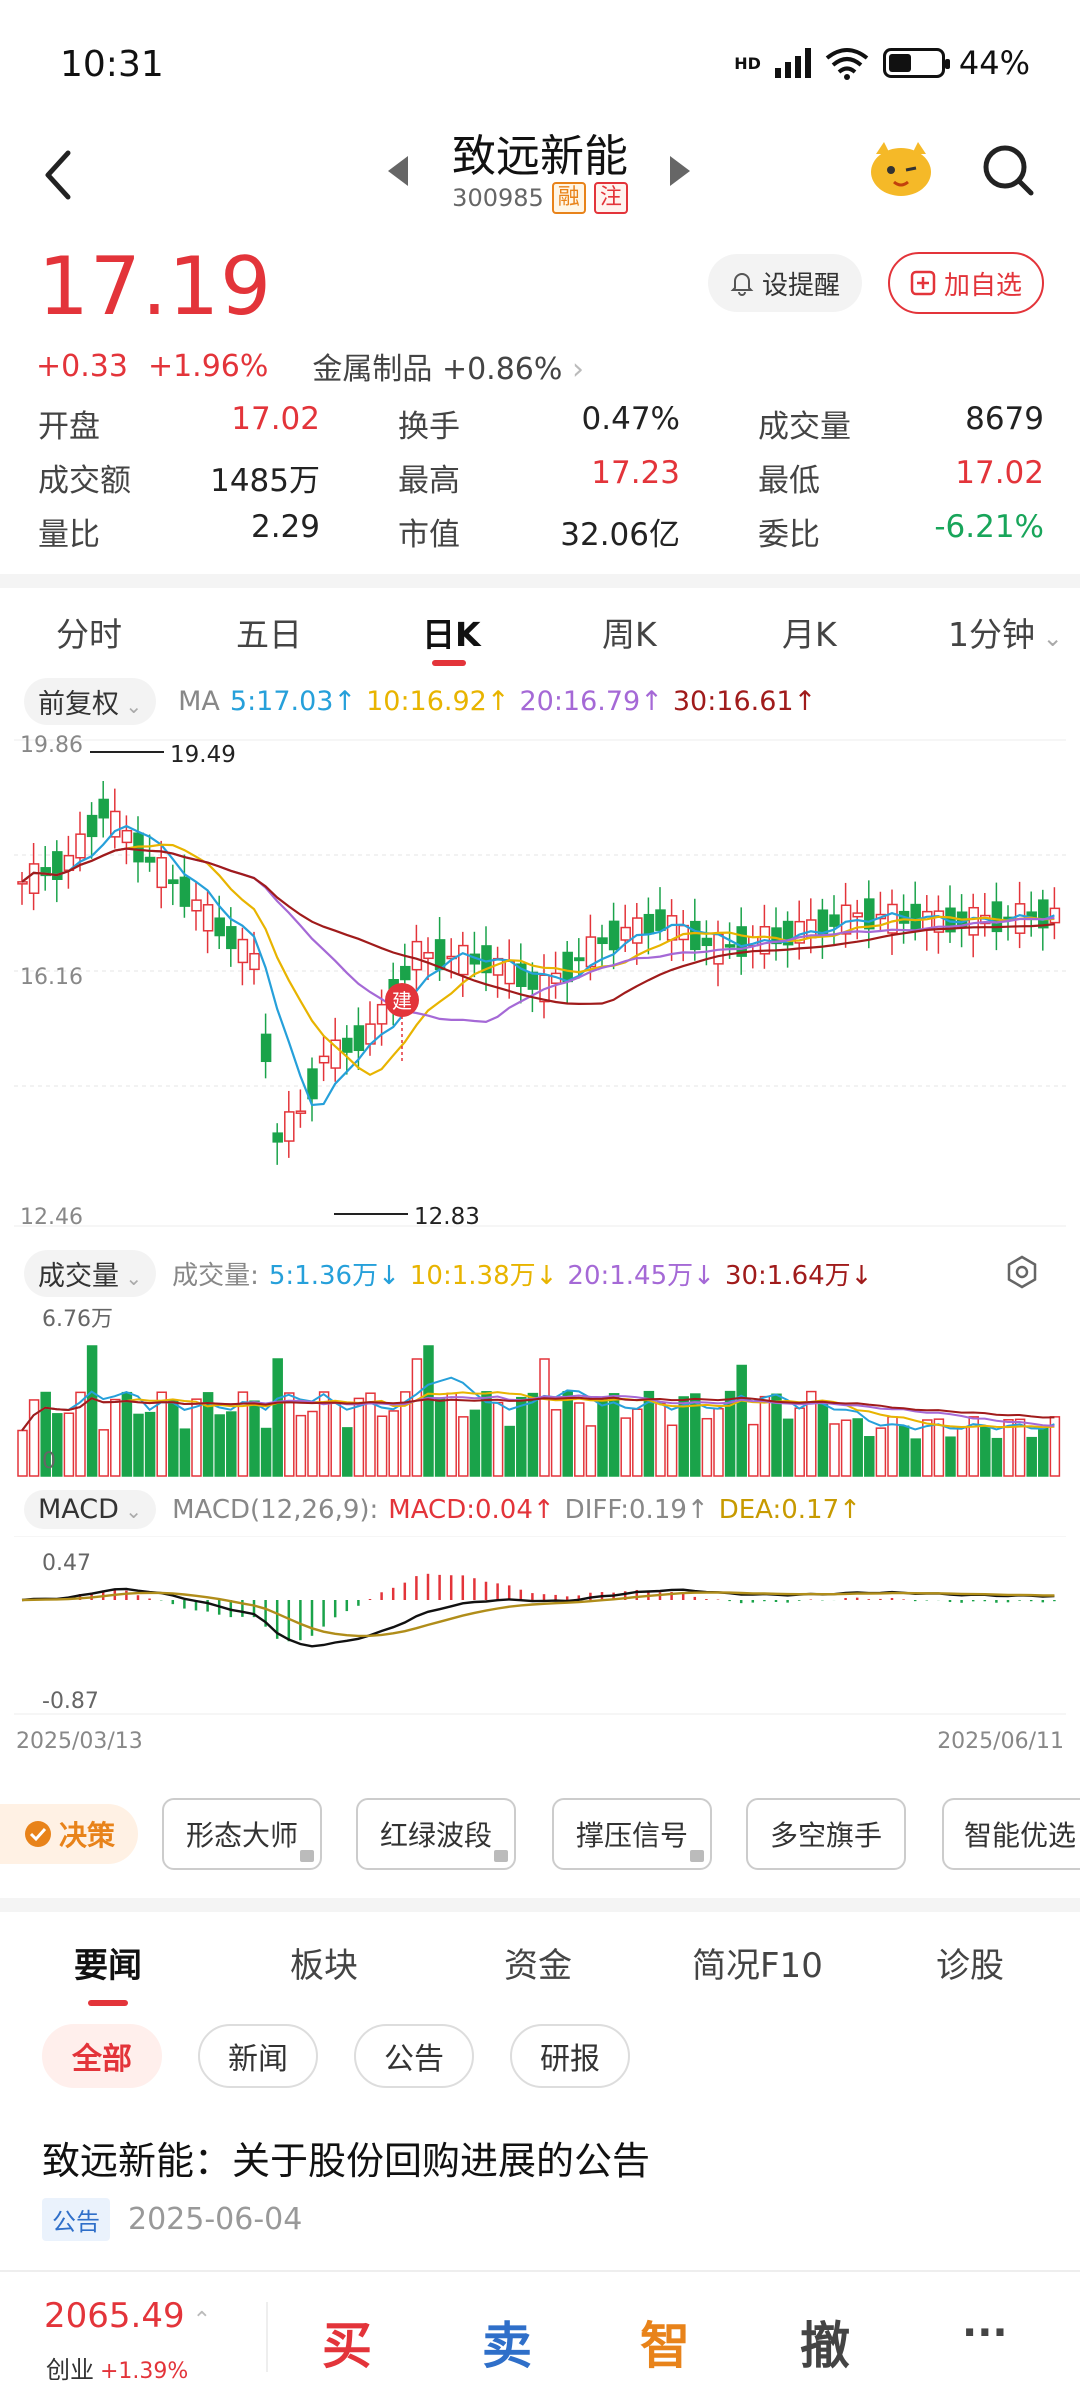  Describe the element at coordinates (540, 581) in the screenshot. I see `section-divider` at that location.